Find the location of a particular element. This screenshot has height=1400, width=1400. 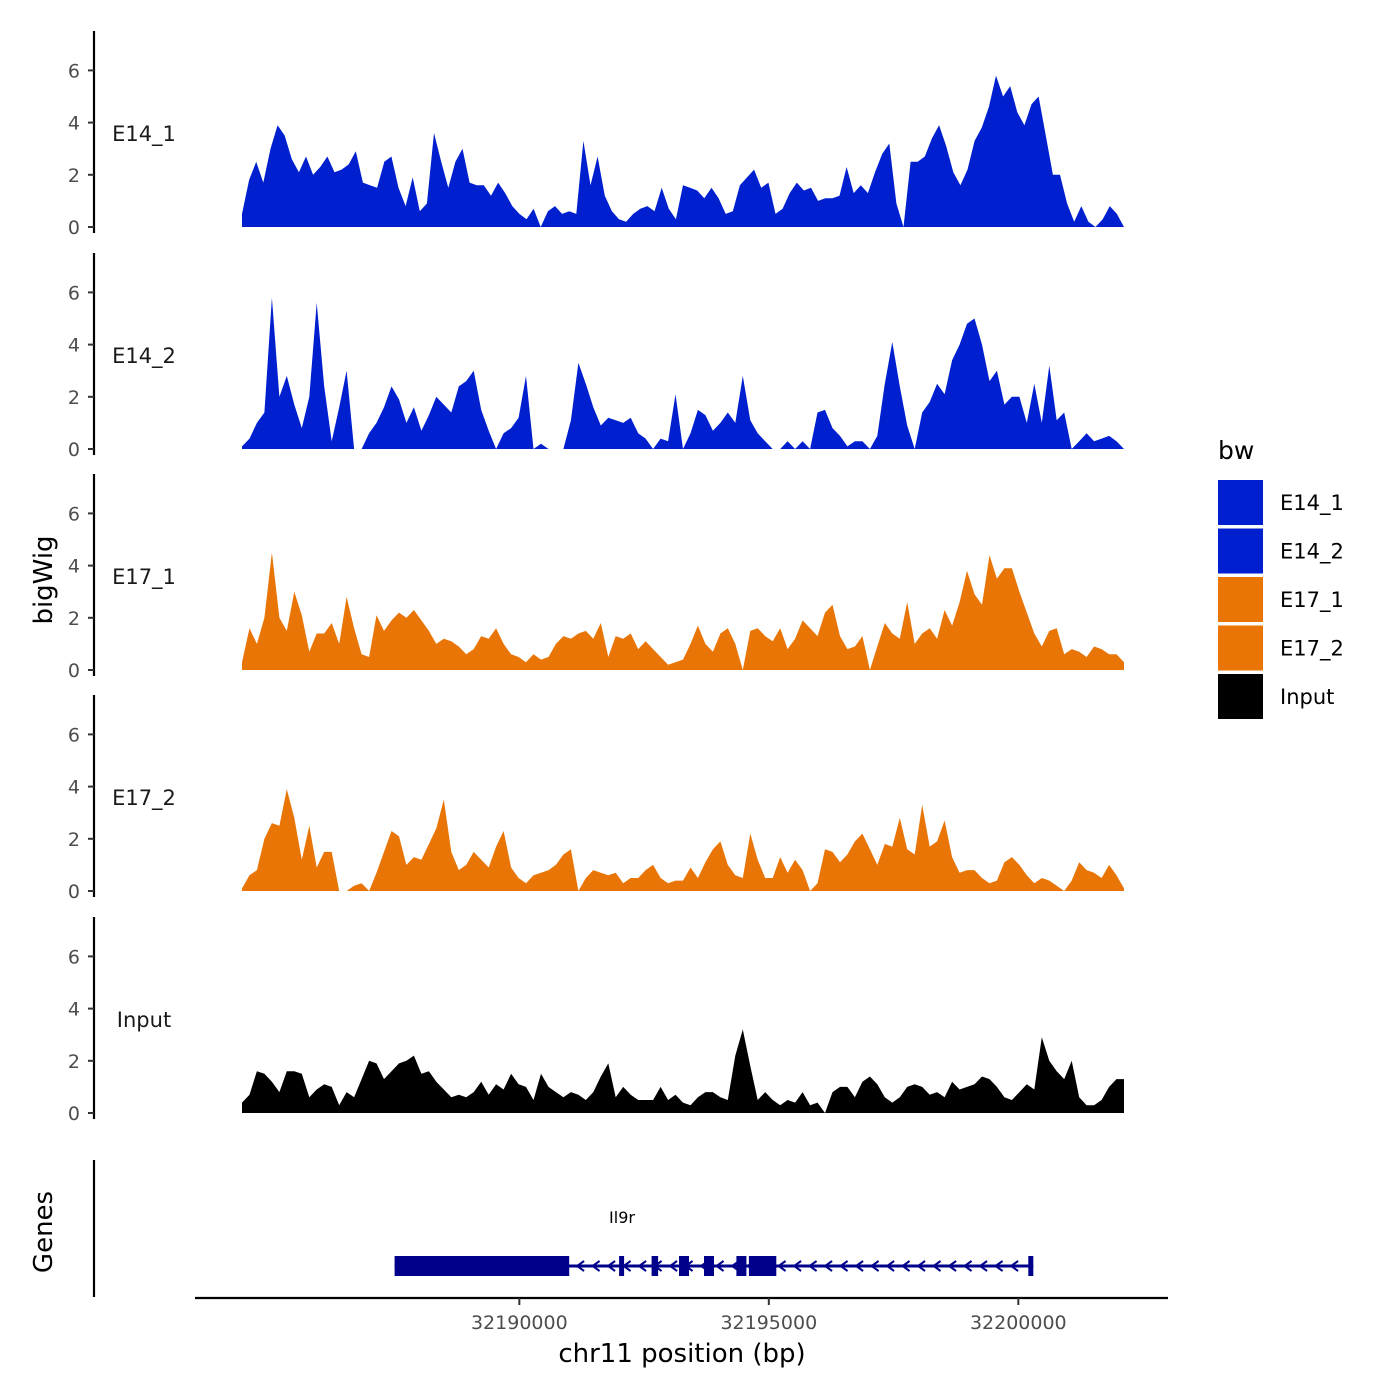

legend: bw E14_1 E14_2 E17_1 E17_2 Input is located at coordinates (1281, 577).